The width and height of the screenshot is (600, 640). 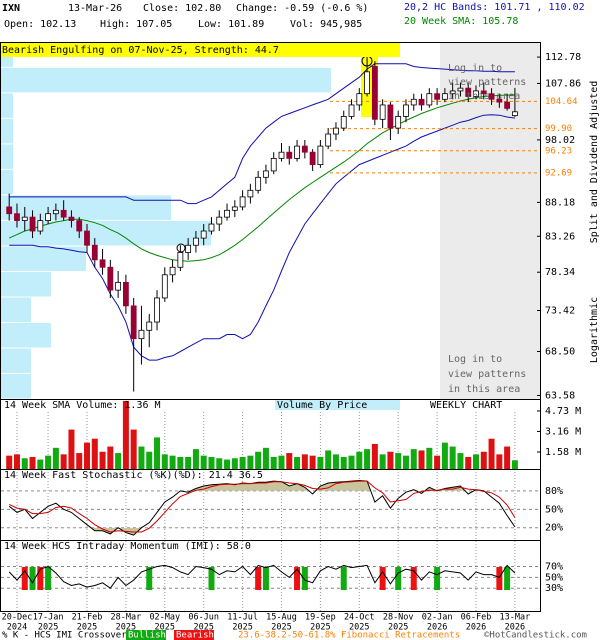 What do you see at coordinates (17, 628) in the screenshot?
I see `x-tick-label: 2024` at bounding box center [17, 628].